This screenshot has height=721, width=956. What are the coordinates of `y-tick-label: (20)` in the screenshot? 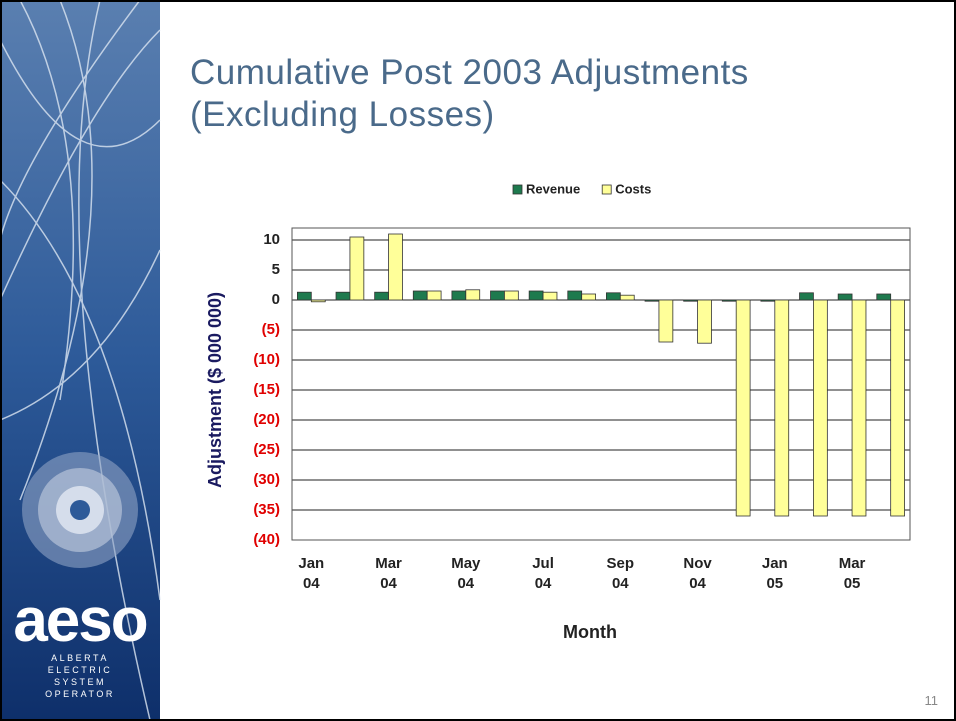 It's located at (266, 419).